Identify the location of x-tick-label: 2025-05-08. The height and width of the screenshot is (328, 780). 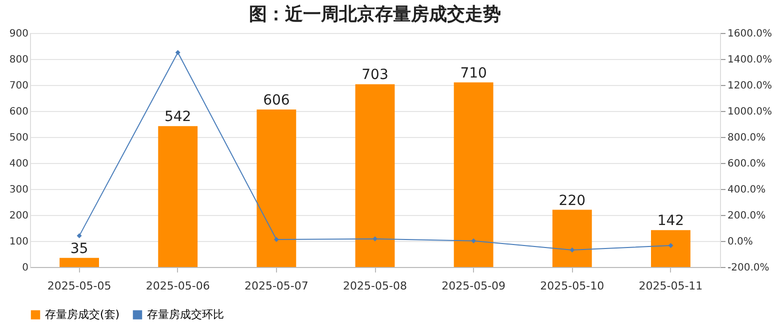
(375, 286).